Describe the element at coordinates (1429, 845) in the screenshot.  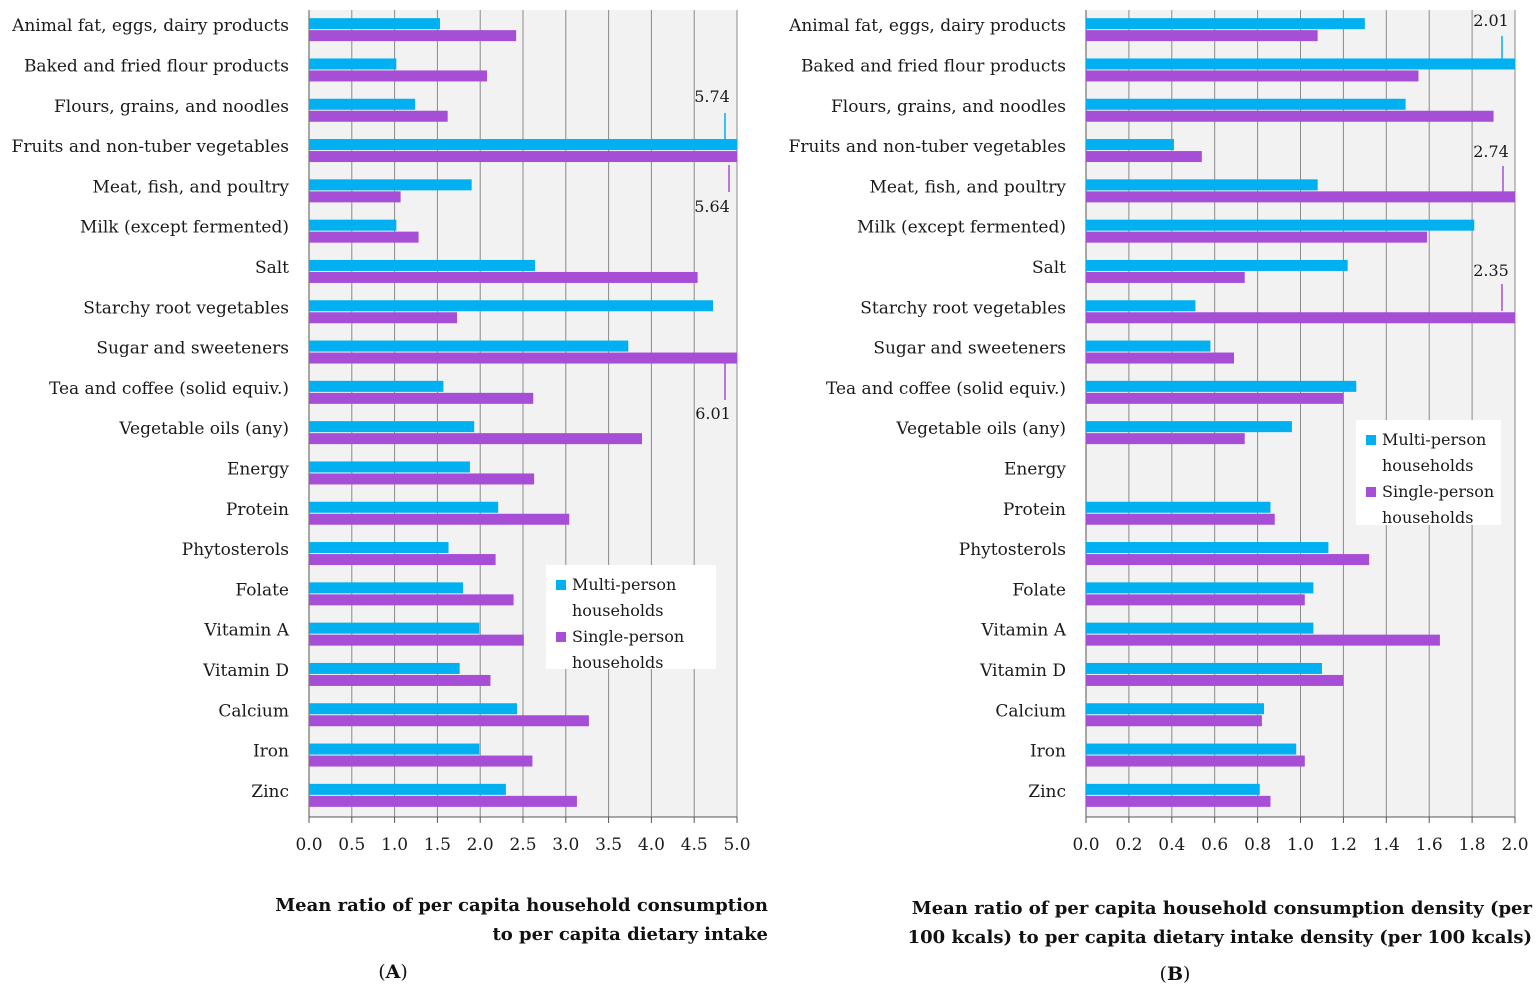
I see `x-tick-label: 1.6` at that location.